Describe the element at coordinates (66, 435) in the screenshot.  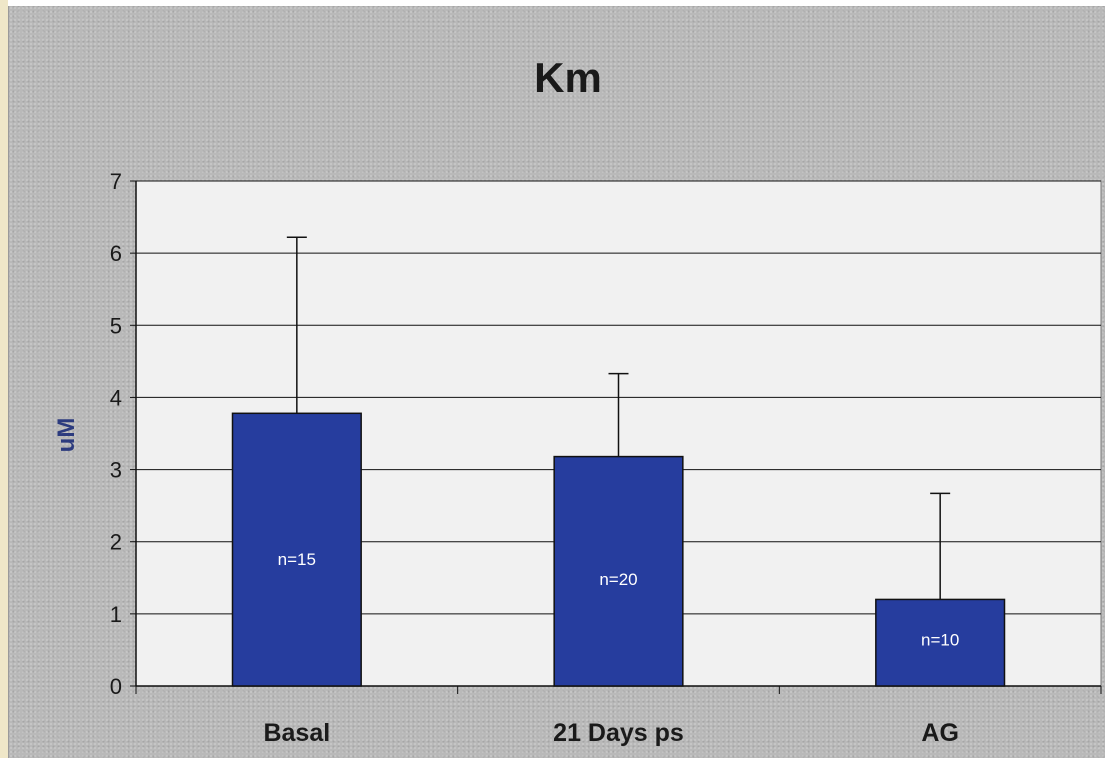
I see `y-axis-label: uM` at that location.